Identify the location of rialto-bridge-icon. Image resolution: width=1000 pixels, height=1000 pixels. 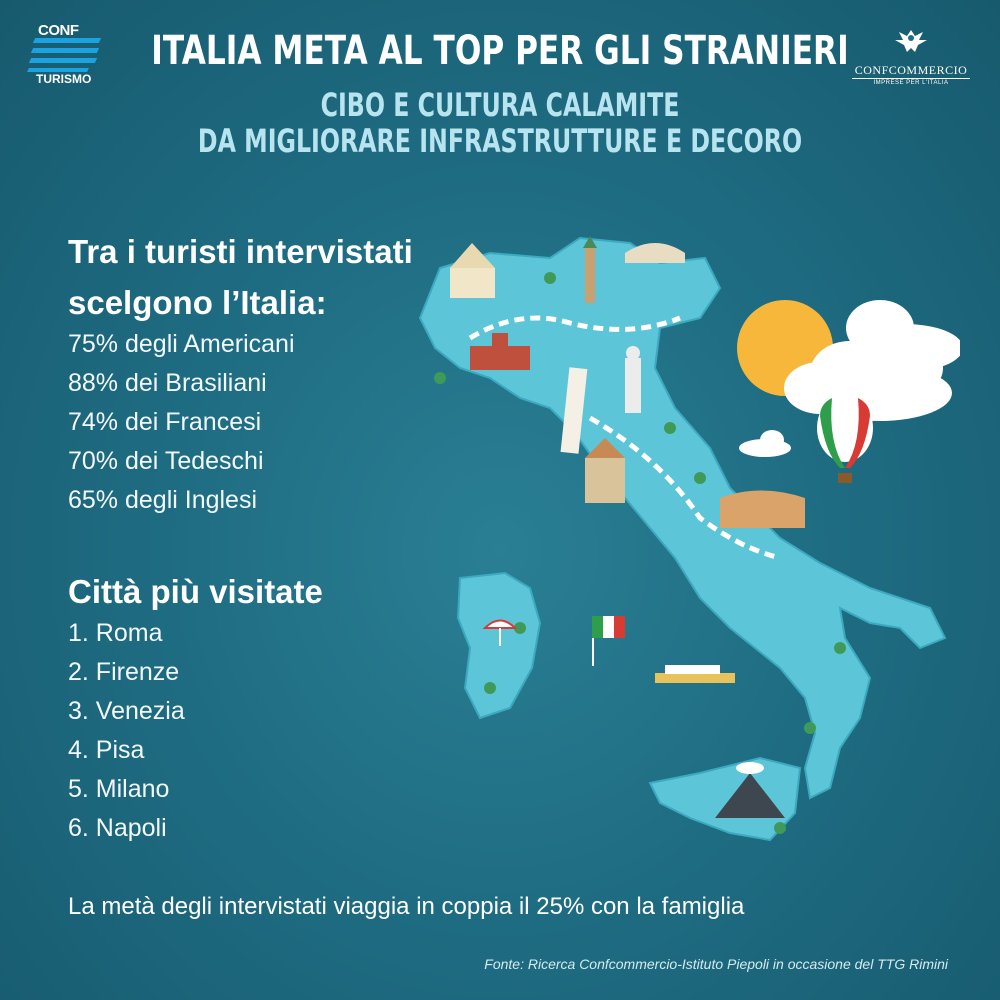
(655, 253).